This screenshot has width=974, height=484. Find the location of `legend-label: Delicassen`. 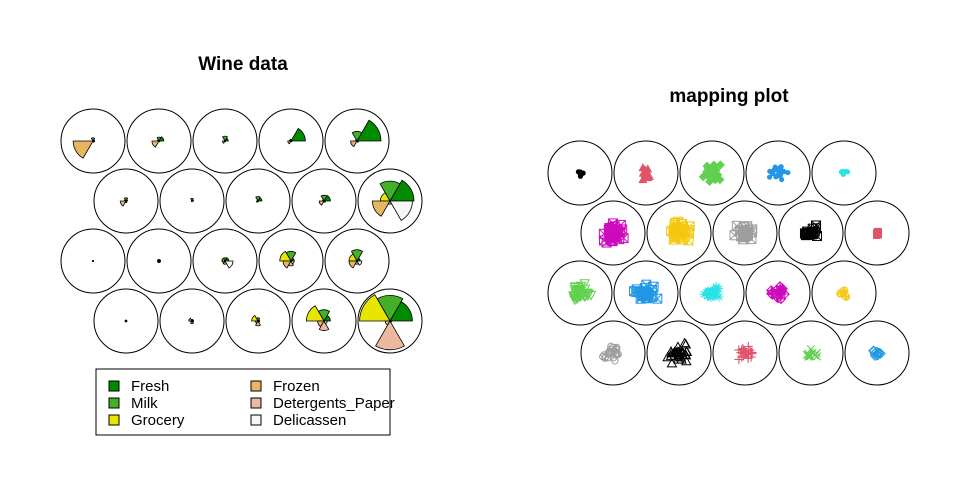

legend-label: Delicassen is located at coordinates (309, 420).